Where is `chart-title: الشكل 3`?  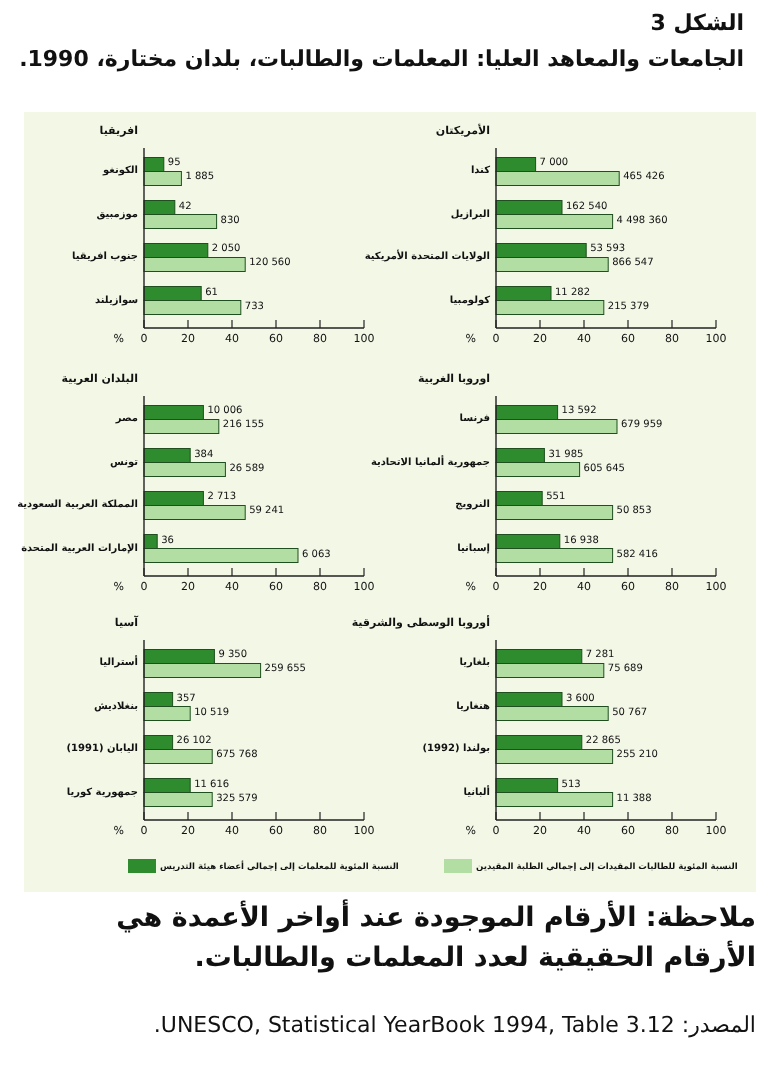
chart-title: الشكل 3 is located at coordinates (697, 23).